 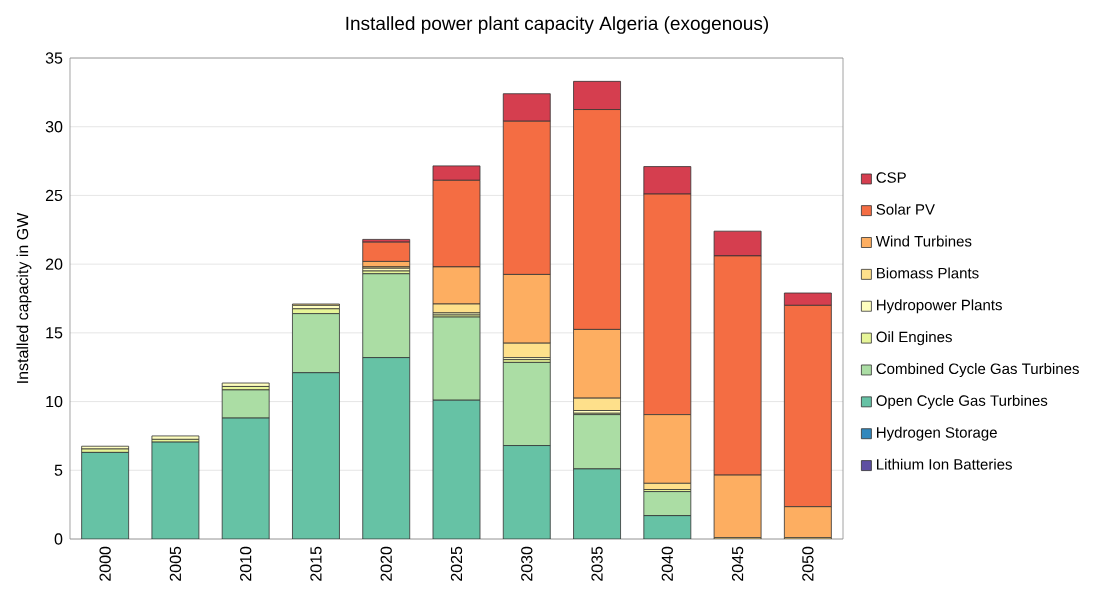 I want to click on legend-label: Biomass Plants, so click(x=928, y=273).